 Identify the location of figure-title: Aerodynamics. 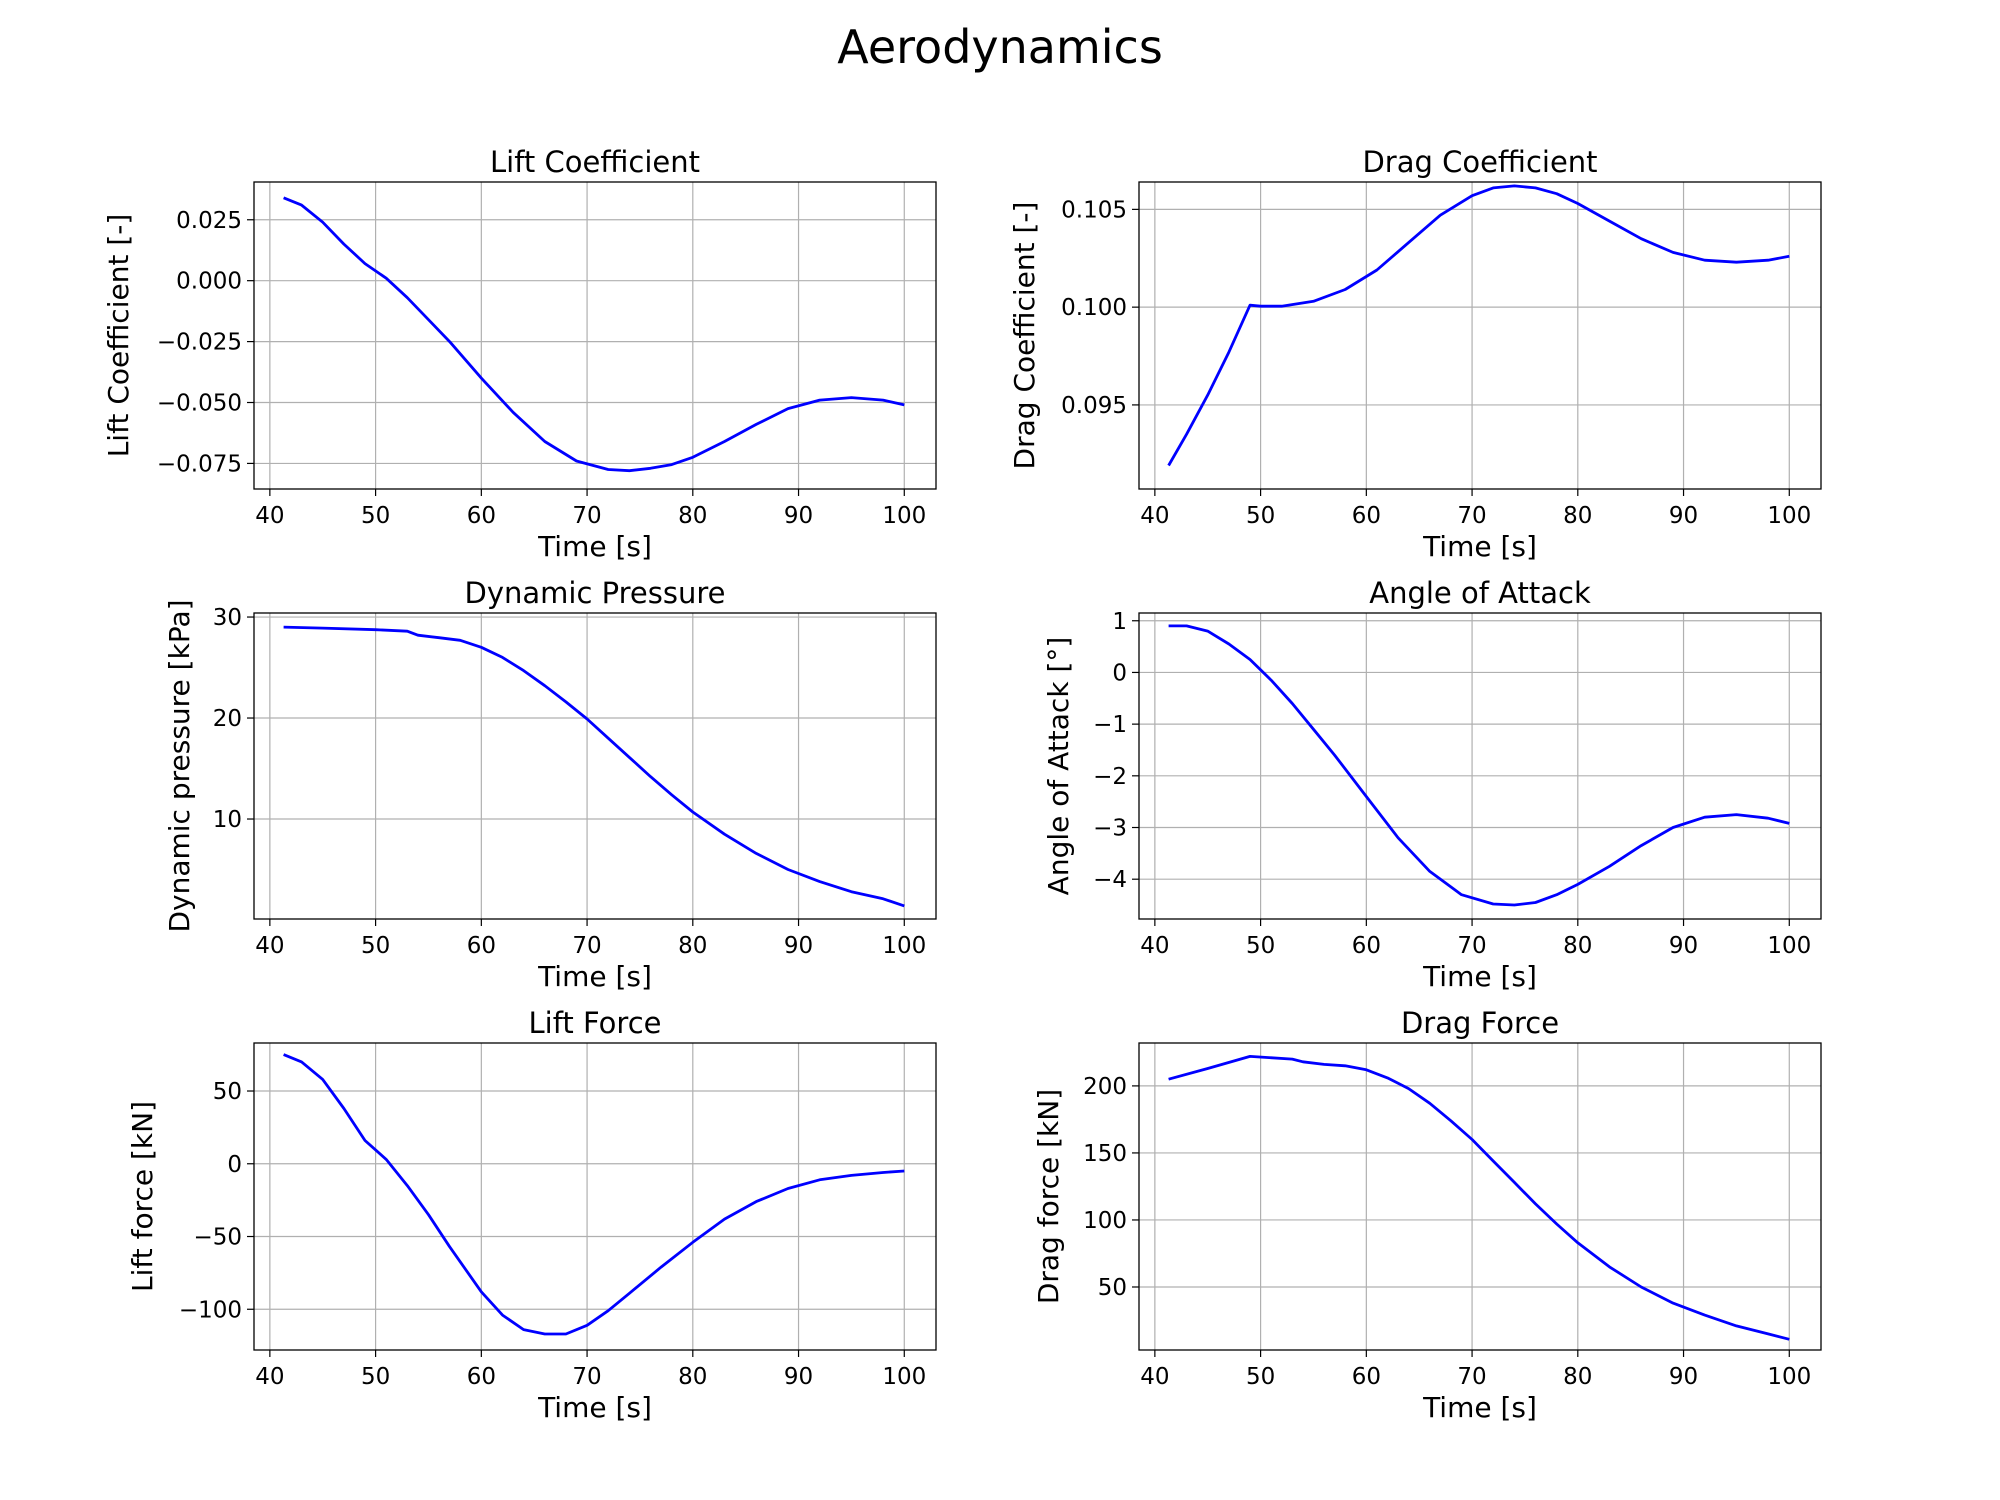
(1000, 47).